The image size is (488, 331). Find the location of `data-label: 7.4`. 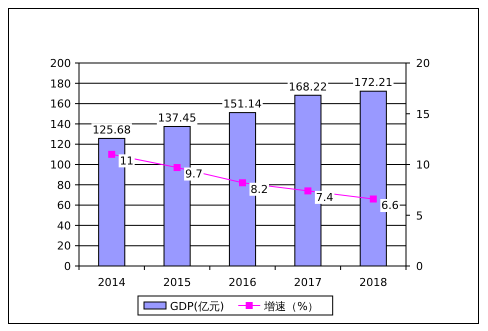

data-label: 7.4 is located at coordinates (325, 197).